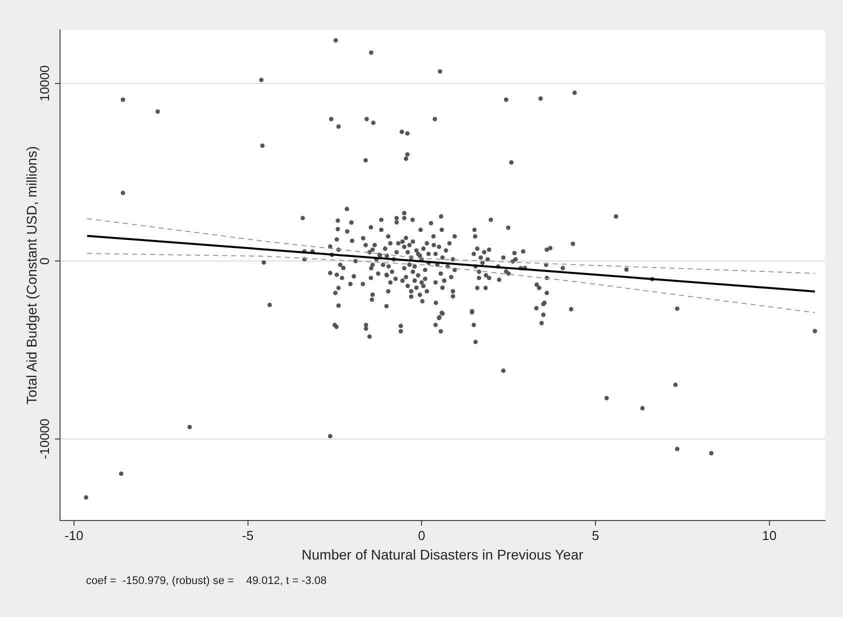 The width and height of the screenshot is (843, 617). Describe the element at coordinates (443, 554) in the screenshot. I see `x-axis-title: Number of Natural Disasters in Previous Year` at that location.